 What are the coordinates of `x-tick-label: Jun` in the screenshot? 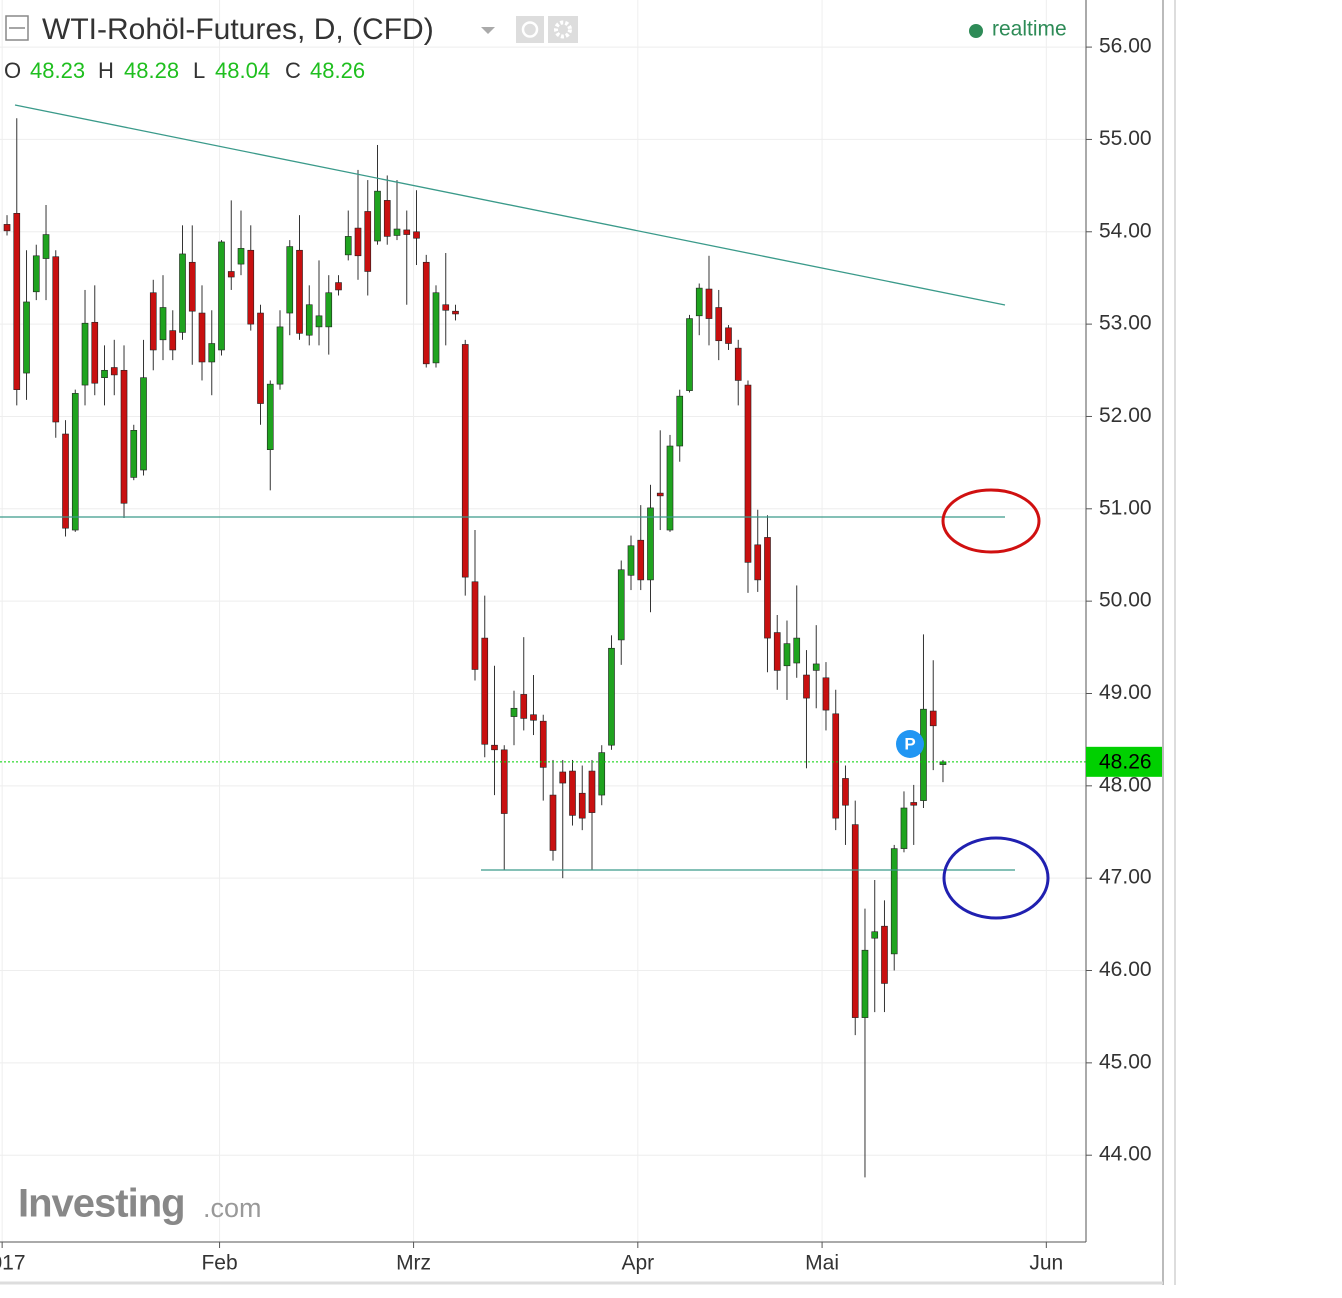 It's located at (1046, 1263).